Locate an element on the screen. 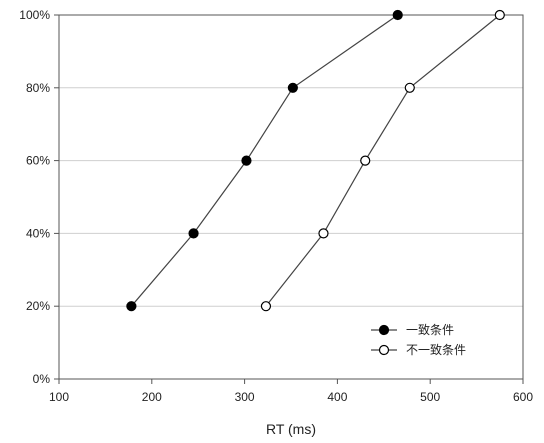  y-tick-label-20: 20% is located at coordinates (38, 306).